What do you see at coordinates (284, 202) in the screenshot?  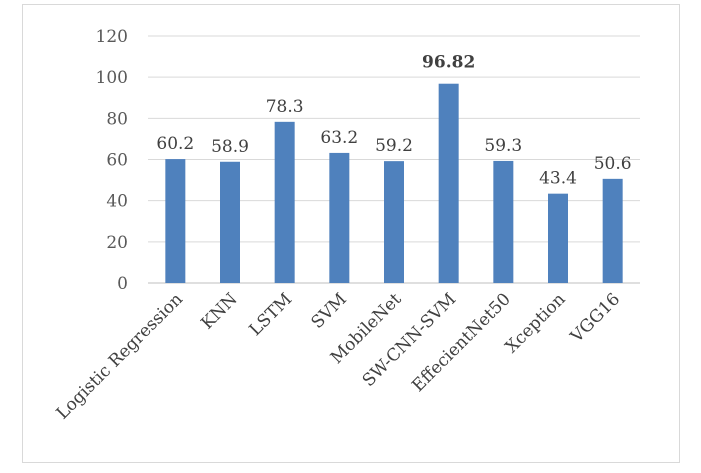 I see `bar-lstm` at bounding box center [284, 202].